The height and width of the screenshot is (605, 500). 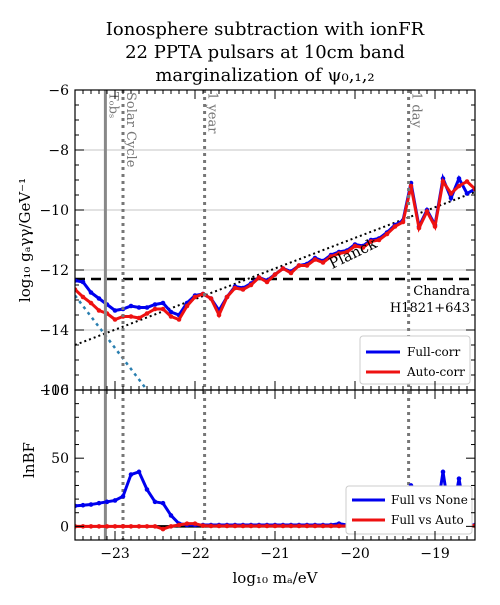 What do you see at coordinates (441, 291) in the screenshot?
I see `chandra-label-line-1: Chandra` at bounding box center [441, 291].